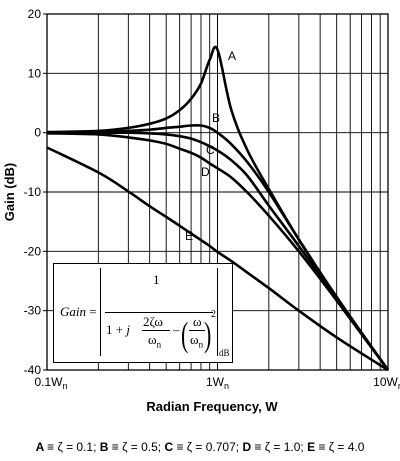  I want to click on series-labels: A B CD E, so click(210, 146).